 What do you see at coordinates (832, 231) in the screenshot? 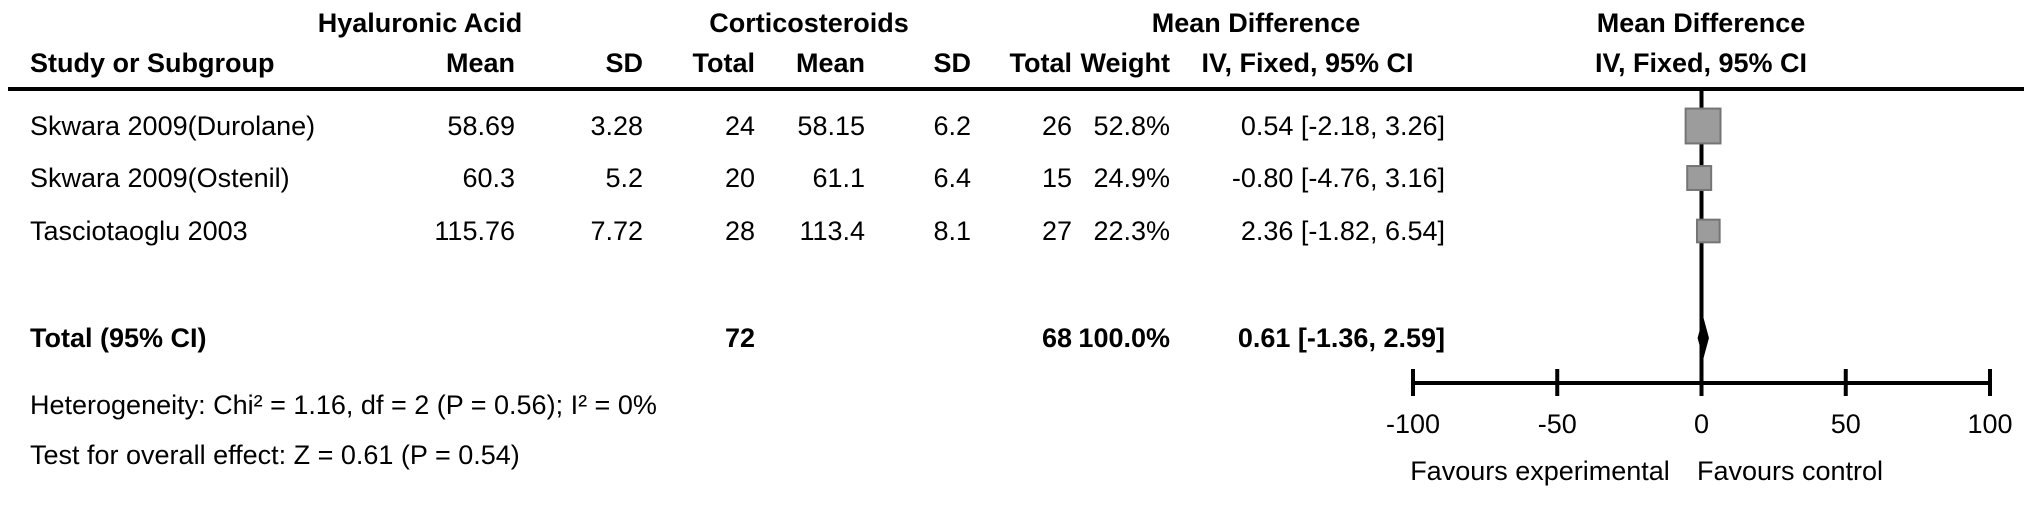
I see `mean-ctl-value: 113.4` at bounding box center [832, 231].